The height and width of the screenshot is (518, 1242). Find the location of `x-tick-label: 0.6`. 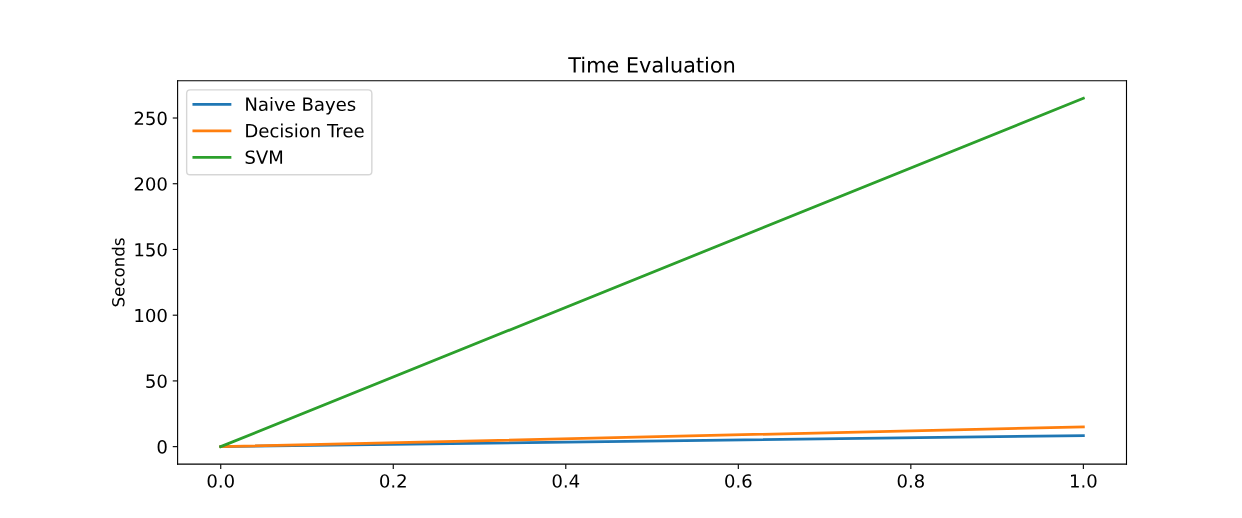

x-tick-label: 0.6 is located at coordinates (738, 481).